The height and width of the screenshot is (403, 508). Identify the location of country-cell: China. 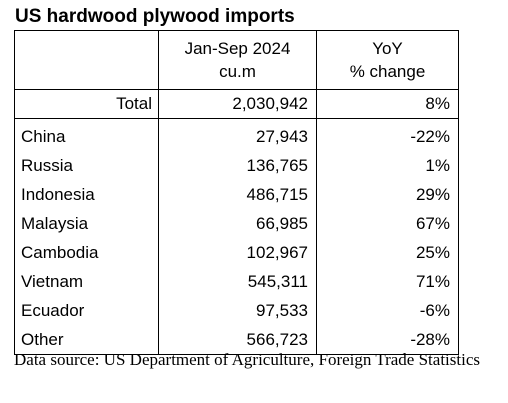
(86, 135).